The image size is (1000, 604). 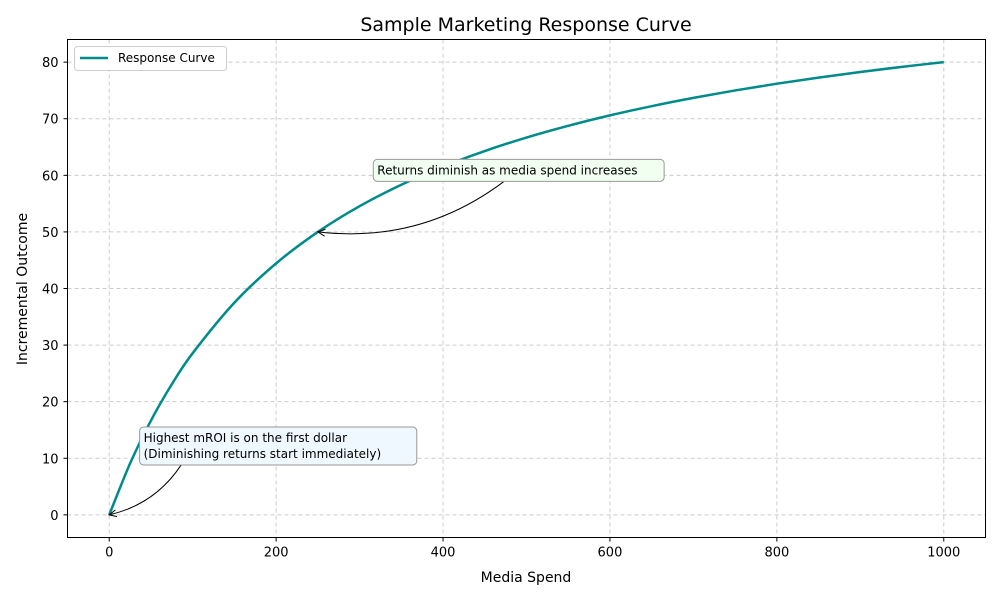 What do you see at coordinates (263, 454) in the screenshot?
I see `annotation-text: (Diminishing returns start immediately)` at bounding box center [263, 454].